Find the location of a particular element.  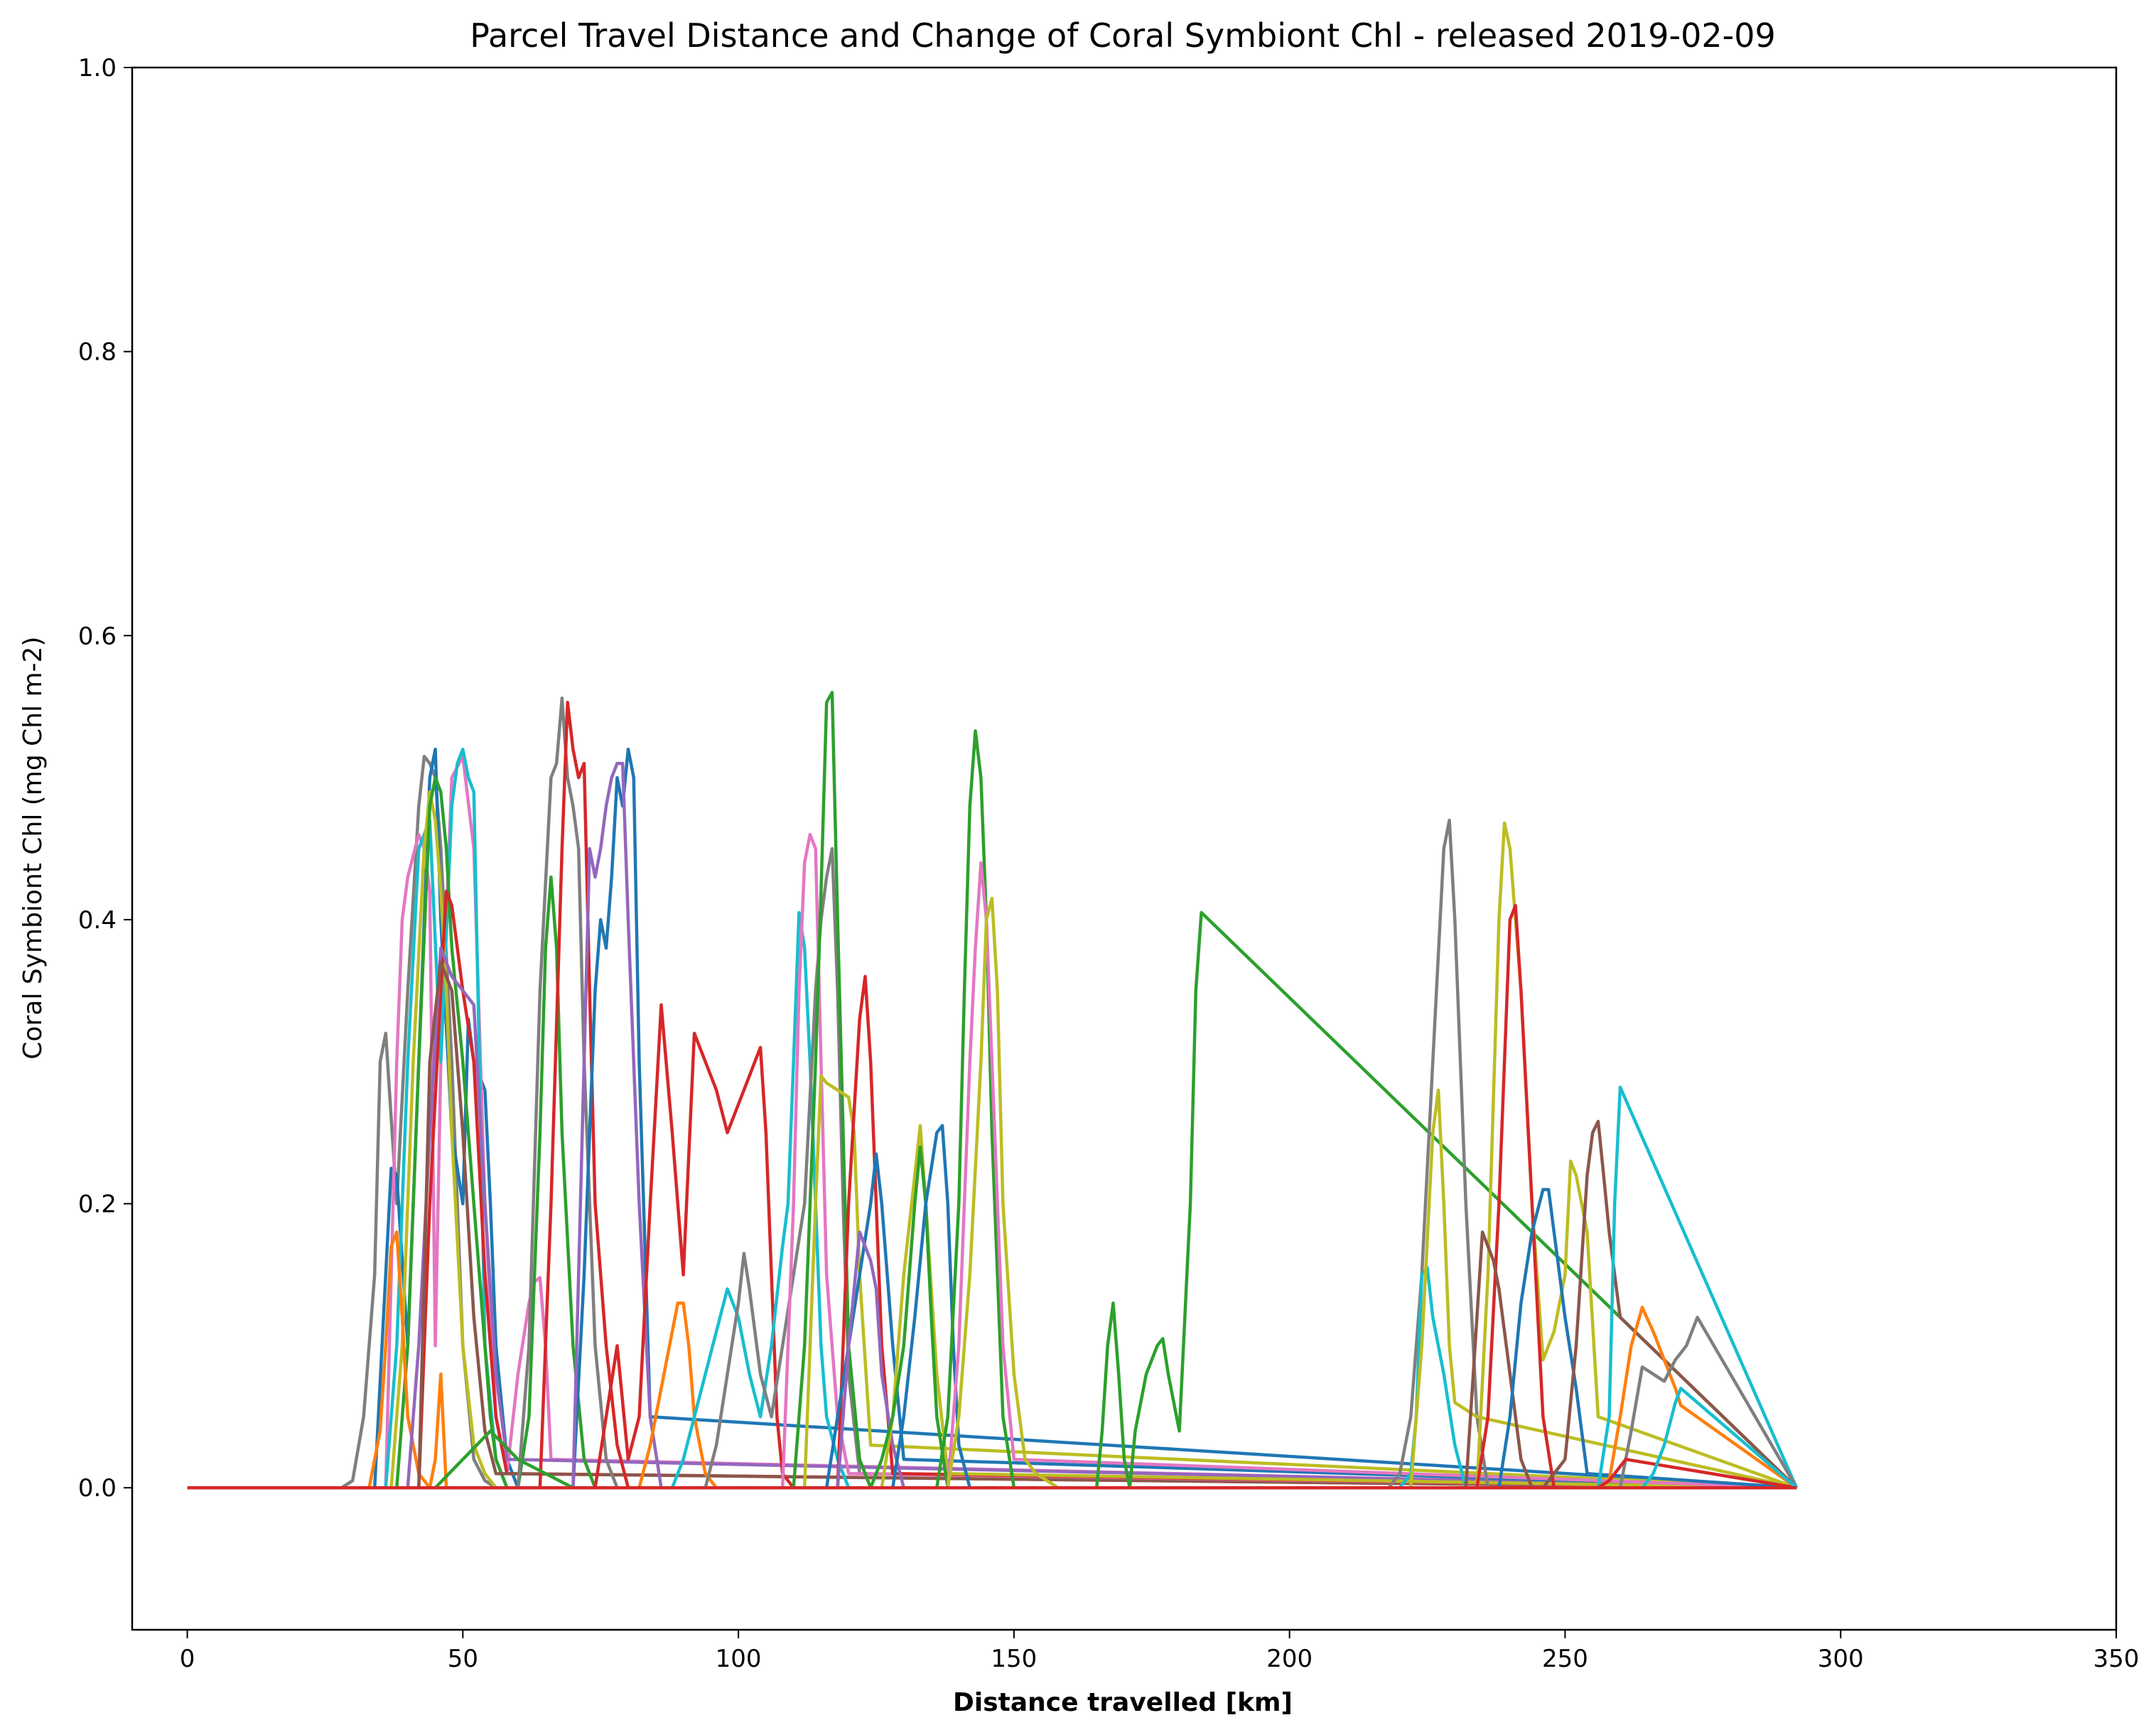

x-tick-label: 0 is located at coordinates (187, 1659).